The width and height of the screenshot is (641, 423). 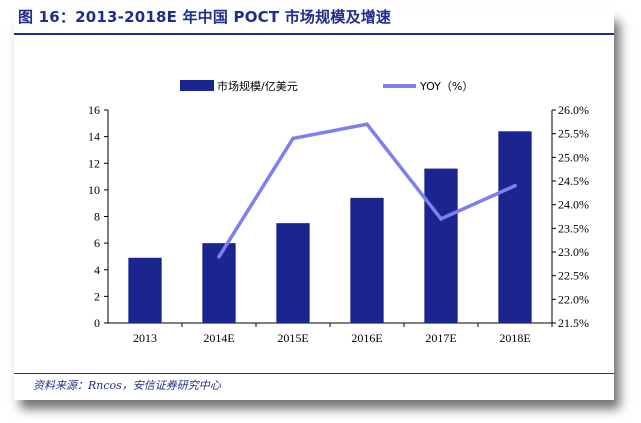 What do you see at coordinates (366, 338) in the screenshot?
I see `x-tick-label: 2016E` at bounding box center [366, 338].